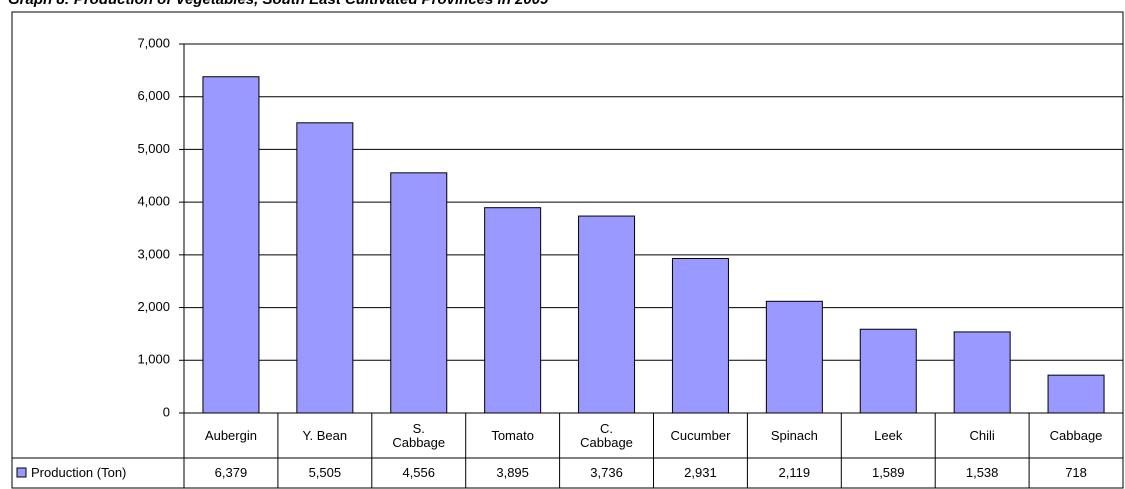 The width and height of the screenshot is (1125, 489). What do you see at coordinates (606, 435) in the screenshot?
I see `category-label: C. Cabbage` at bounding box center [606, 435].